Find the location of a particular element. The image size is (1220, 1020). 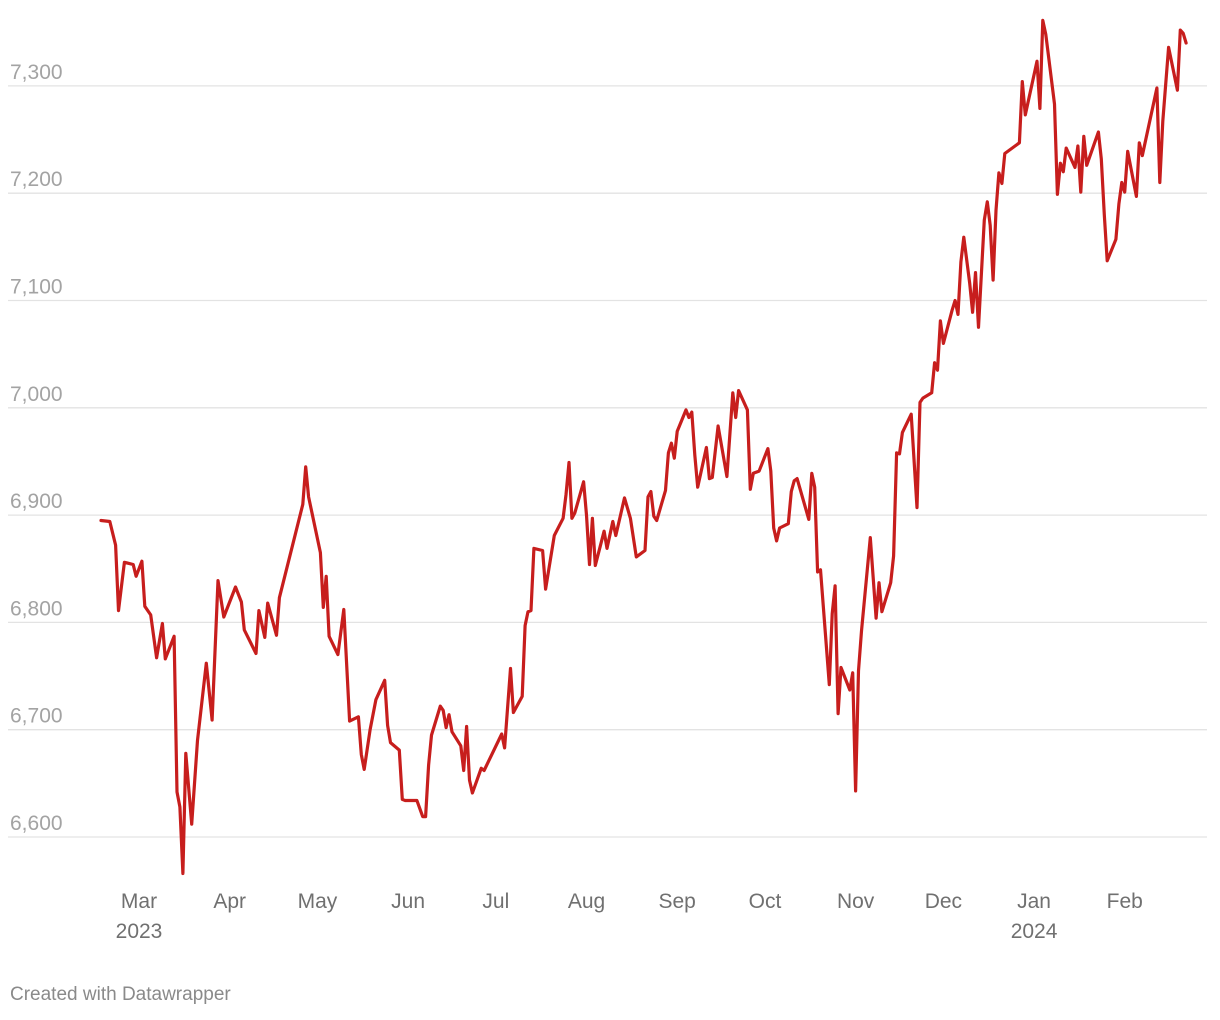

x-tick-label: Jun is located at coordinates (408, 901).